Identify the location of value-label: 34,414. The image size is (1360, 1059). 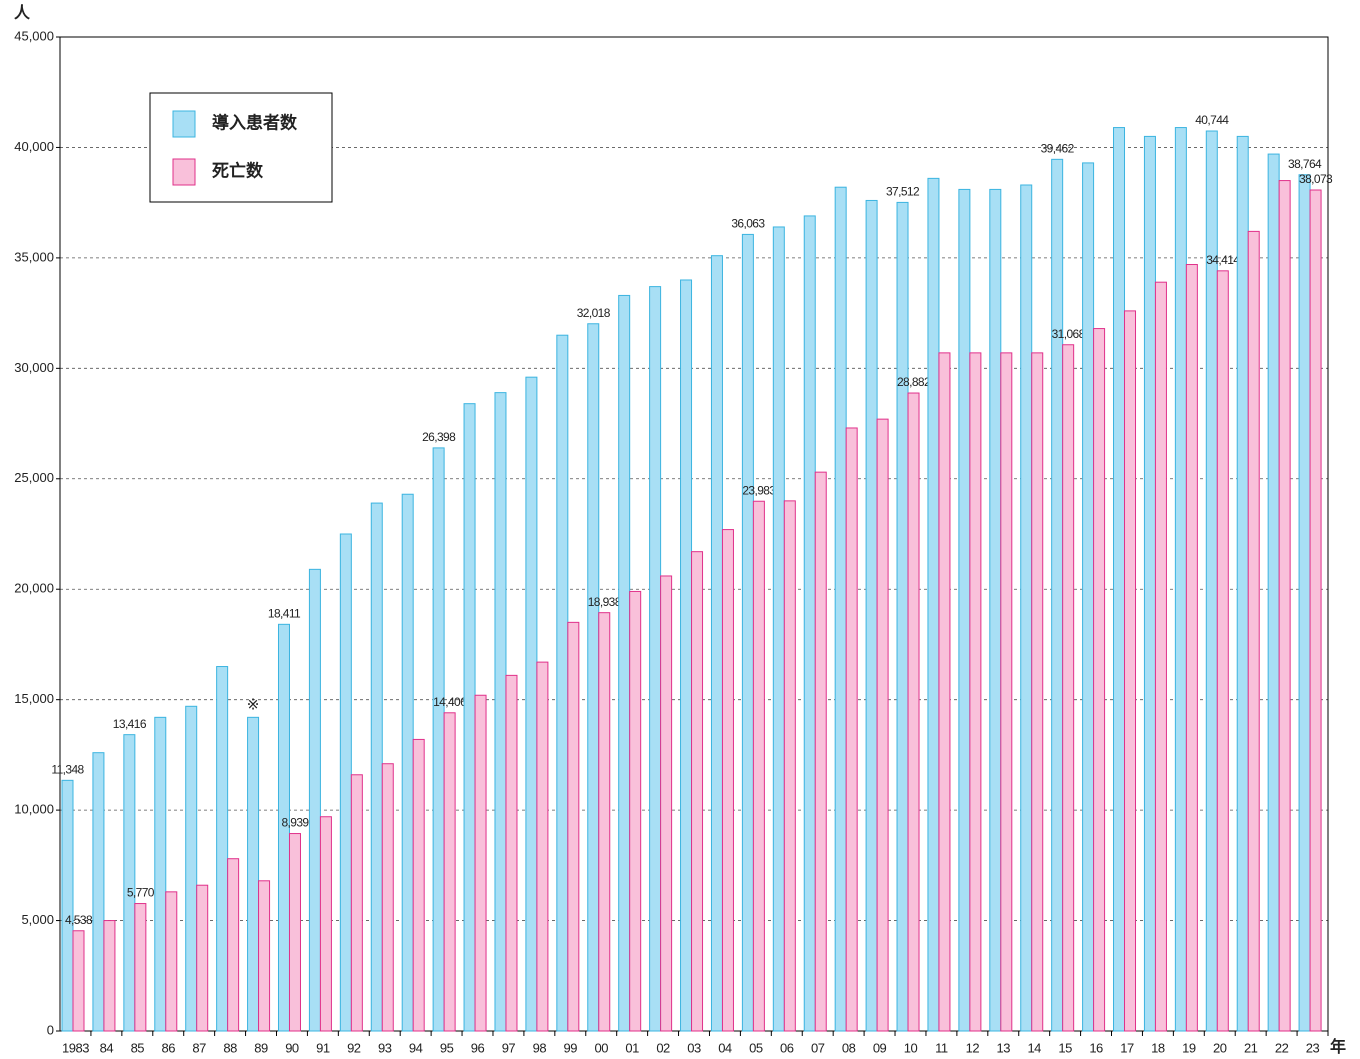
(1223, 260).